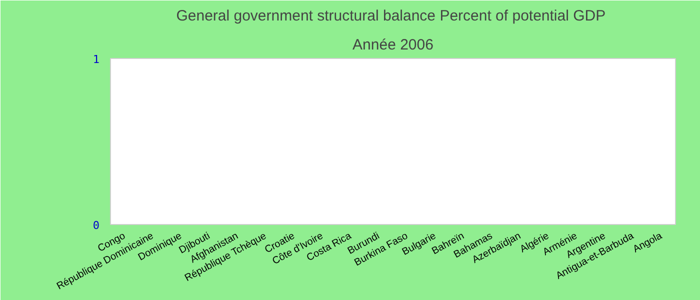 The width and height of the screenshot is (700, 300). What do you see at coordinates (391, 16) in the screenshot?
I see `chart-title: General government structural balance Percent of potential GDP` at bounding box center [391, 16].